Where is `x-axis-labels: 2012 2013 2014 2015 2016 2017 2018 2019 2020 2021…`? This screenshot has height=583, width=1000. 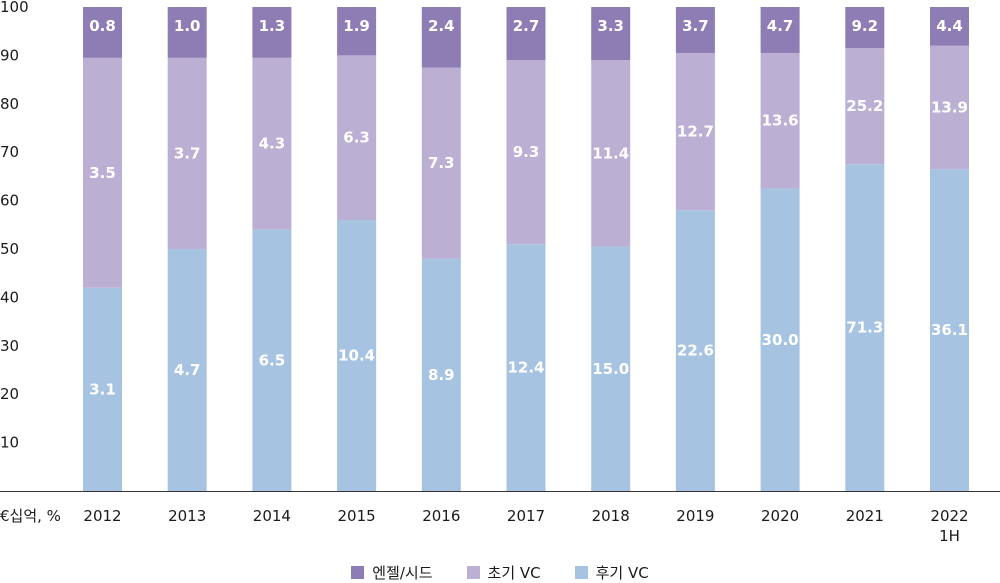
x-axis-labels: 2012 2013 2014 2015 2016 2017 2018 2019 2020 2021… is located at coordinates (525, 526).